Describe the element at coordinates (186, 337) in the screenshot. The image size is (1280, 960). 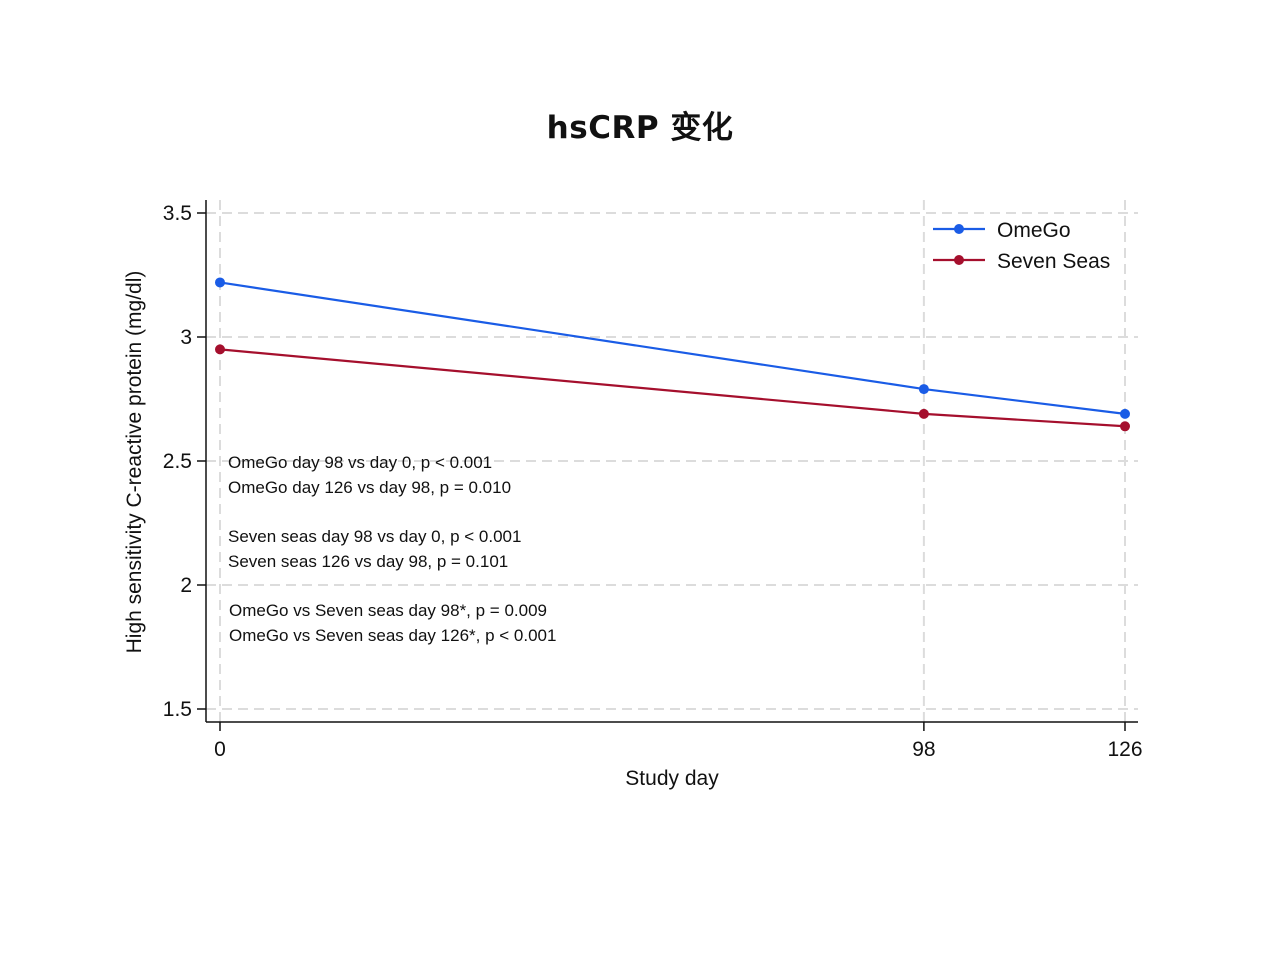
I see `y-tick-label: 3` at that location.